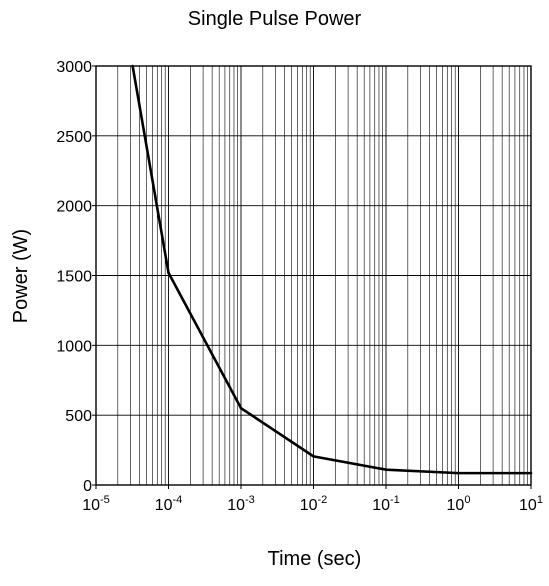 This screenshot has width=549, height=586. I want to click on y-tick-label: 2500, so click(74, 137).